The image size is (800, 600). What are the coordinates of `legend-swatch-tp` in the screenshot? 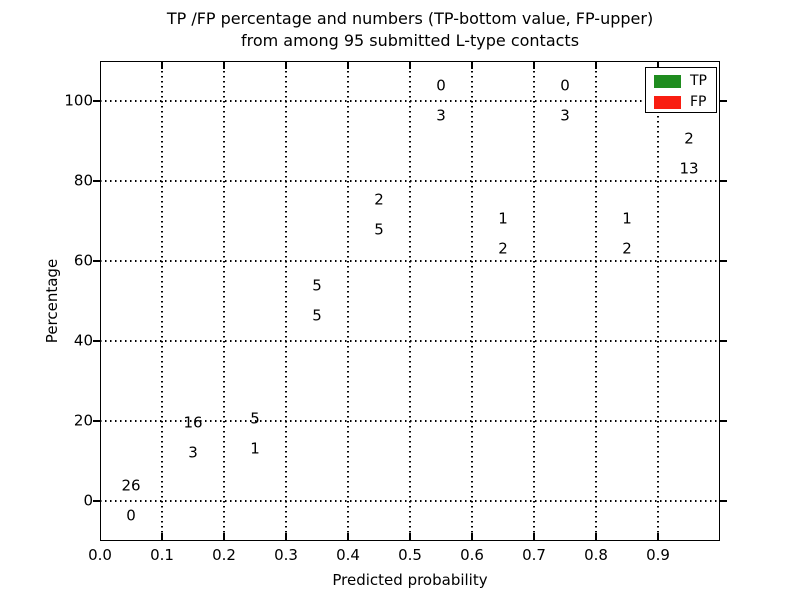 It's located at (667, 81).